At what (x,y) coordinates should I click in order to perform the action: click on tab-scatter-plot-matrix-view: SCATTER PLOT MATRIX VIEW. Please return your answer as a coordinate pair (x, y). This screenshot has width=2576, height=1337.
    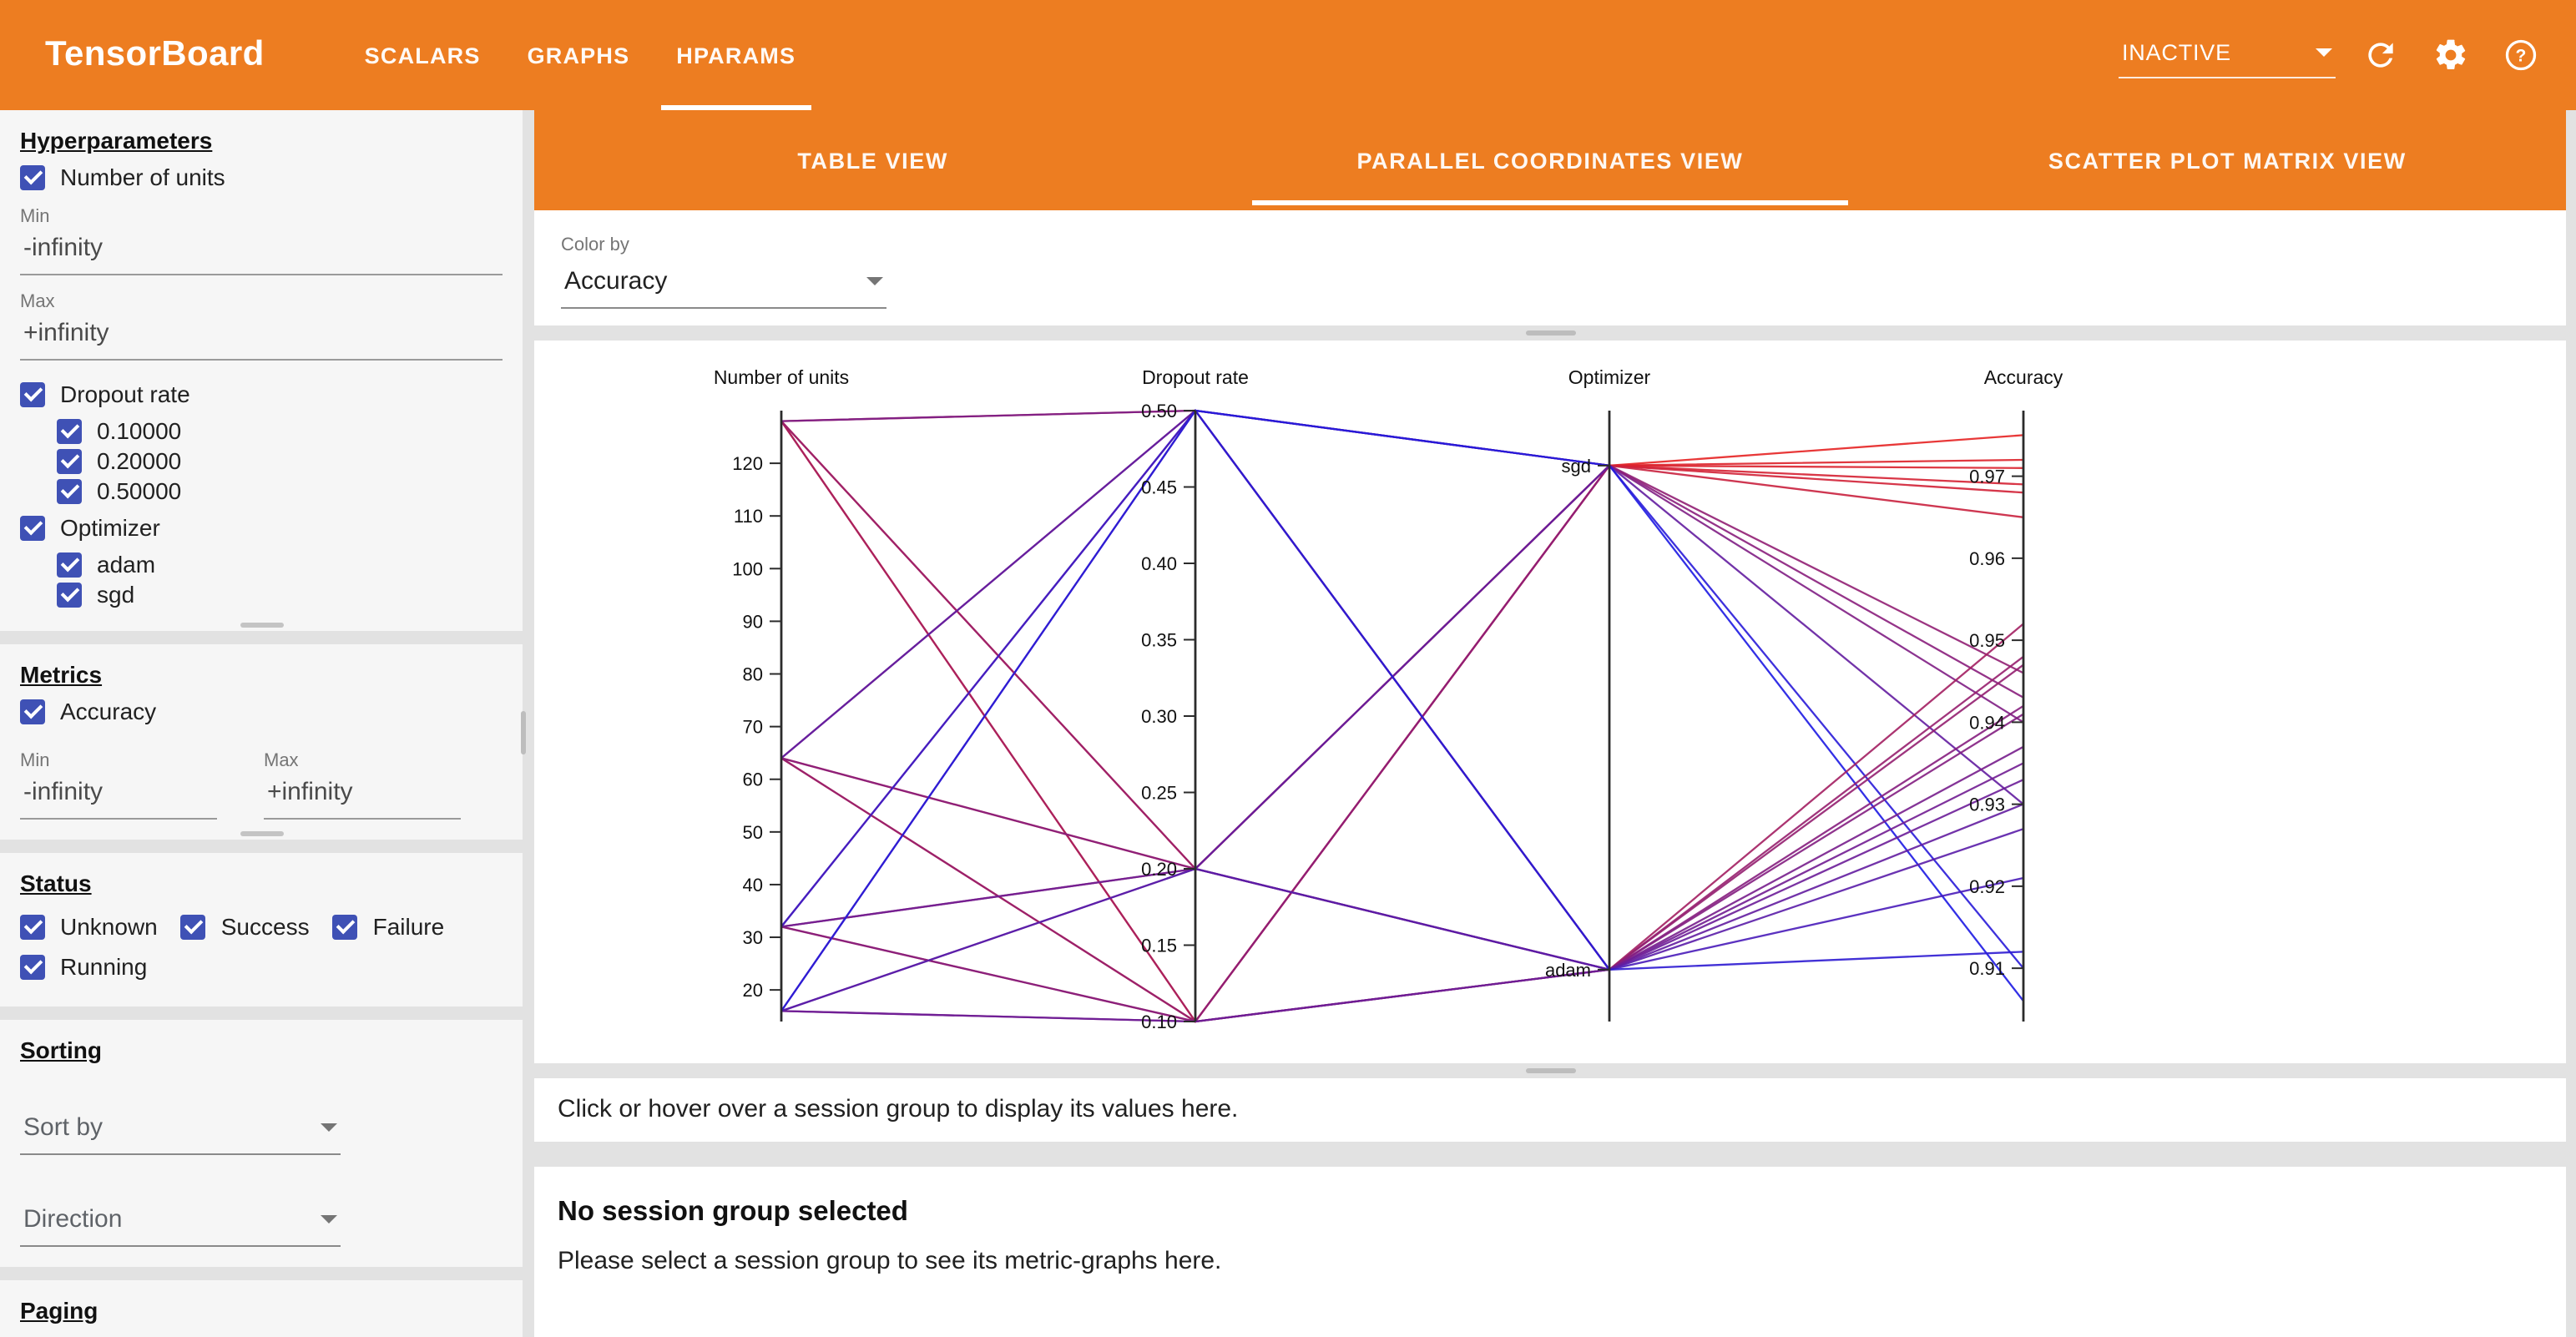
    Looking at the image, I should click on (2227, 161).